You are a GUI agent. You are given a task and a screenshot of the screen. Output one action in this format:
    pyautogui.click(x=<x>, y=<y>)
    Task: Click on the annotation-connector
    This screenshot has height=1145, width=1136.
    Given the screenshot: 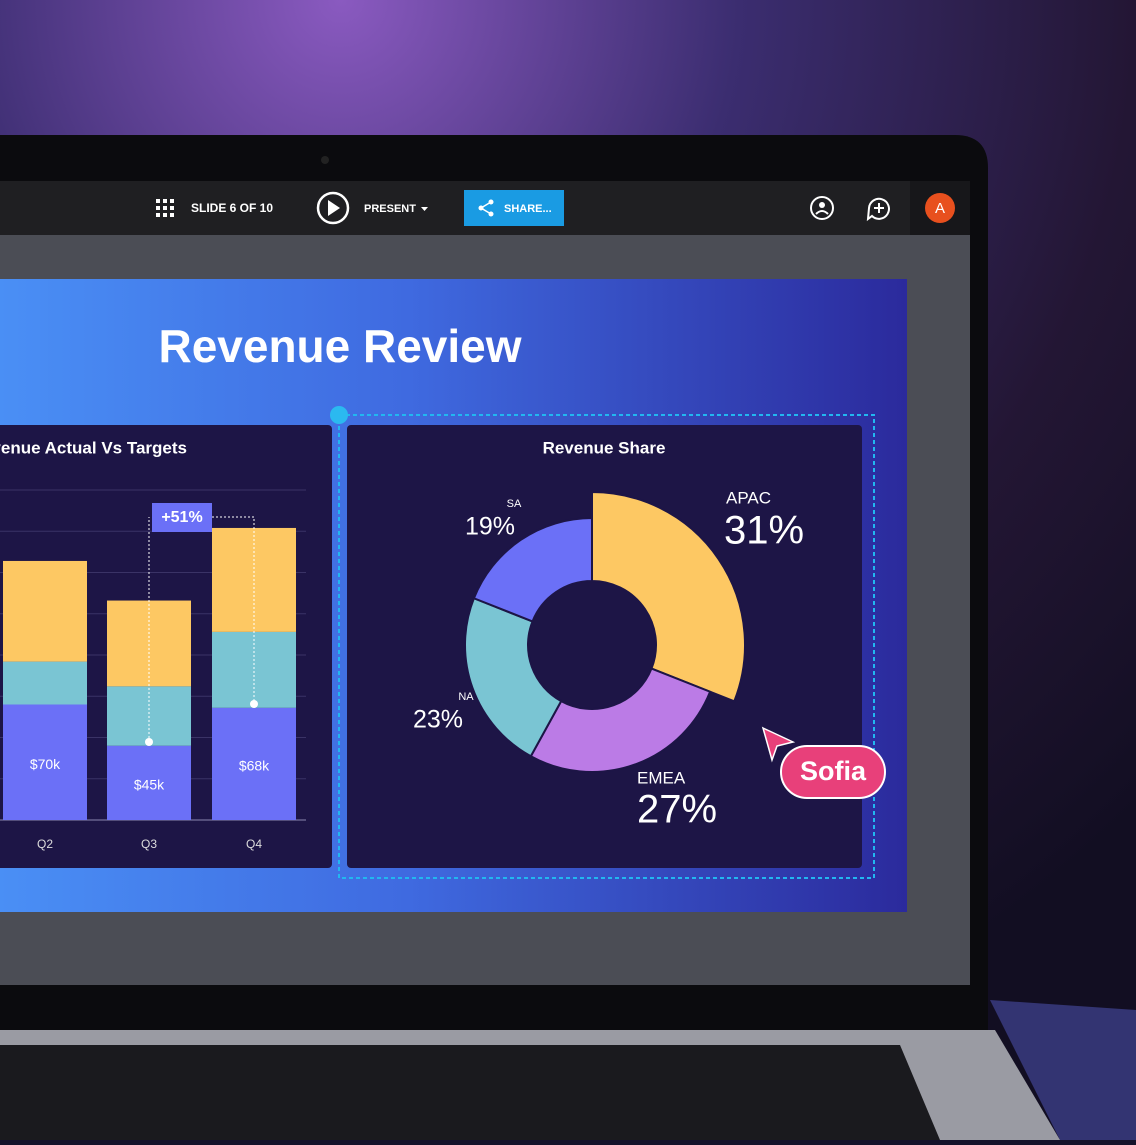 What is the action you would take?
    pyautogui.click(x=201, y=629)
    